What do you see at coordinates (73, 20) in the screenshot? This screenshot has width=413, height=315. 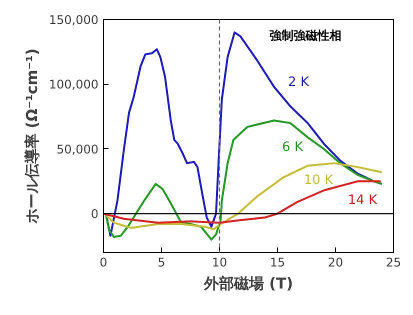 I see `y-tick-label: 150,000` at bounding box center [73, 20].